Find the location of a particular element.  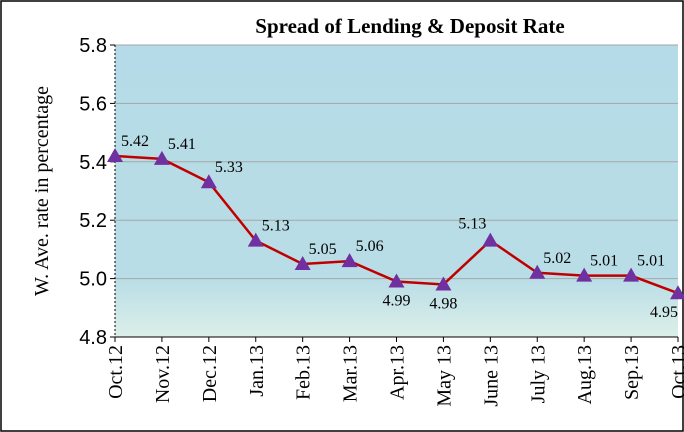

data-label: 5.02 is located at coordinates (557, 258).